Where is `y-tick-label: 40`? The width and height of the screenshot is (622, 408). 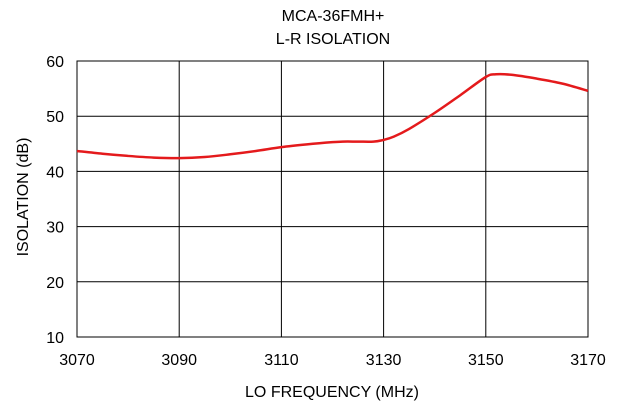 y-tick-label: 40 is located at coordinates (55, 172).